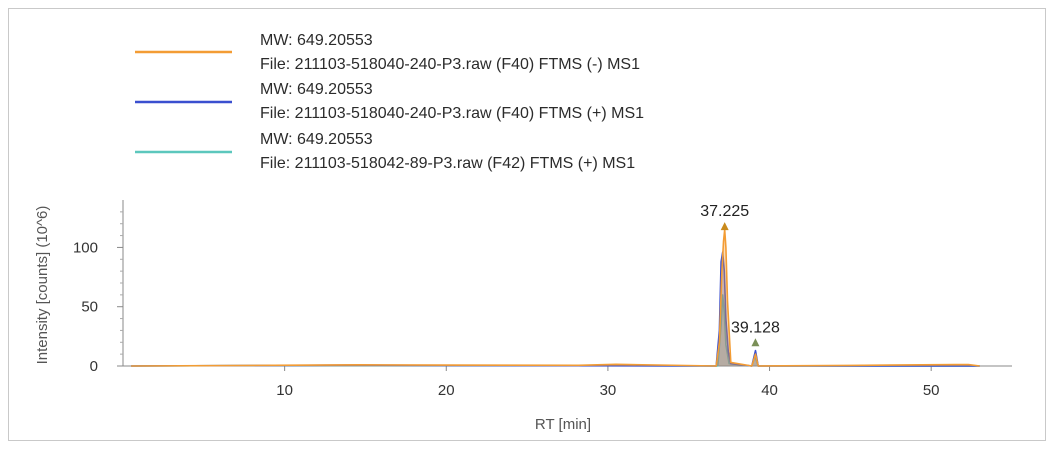  I want to click on x-tick-label: 40, so click(769, 390).